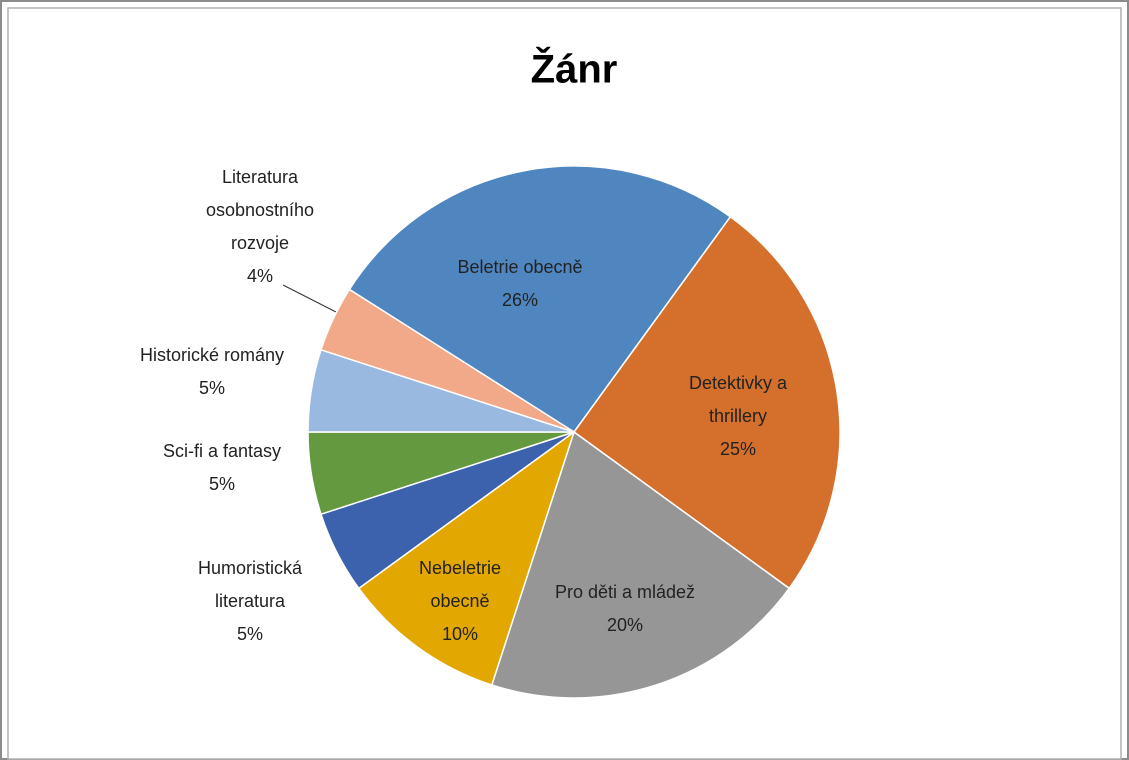 The width and height of the screenshot is (1129, 760). What do you see at coordinates (738, 449) in the screenshot?
I see `value-label: 25%` at bounding box center [738, 449].